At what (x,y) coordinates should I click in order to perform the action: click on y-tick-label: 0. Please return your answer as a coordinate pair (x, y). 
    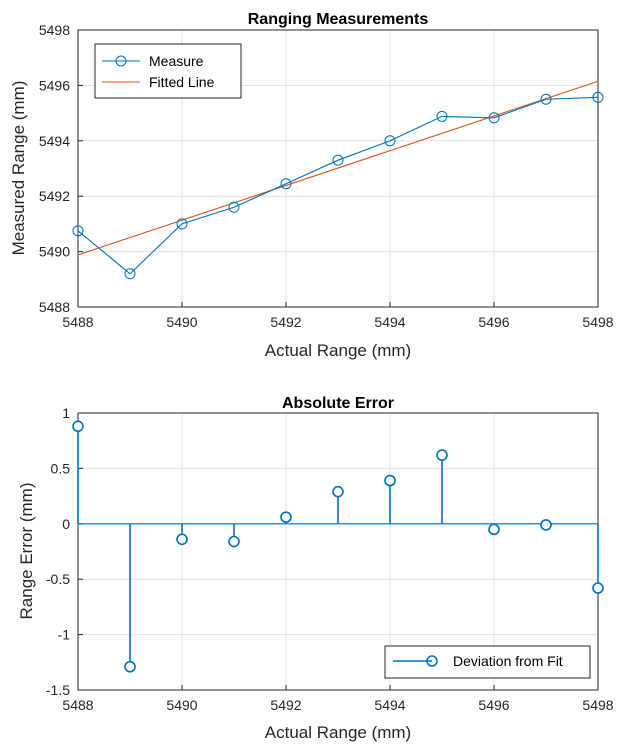
    Looking at the image, I should click on (66, 524).